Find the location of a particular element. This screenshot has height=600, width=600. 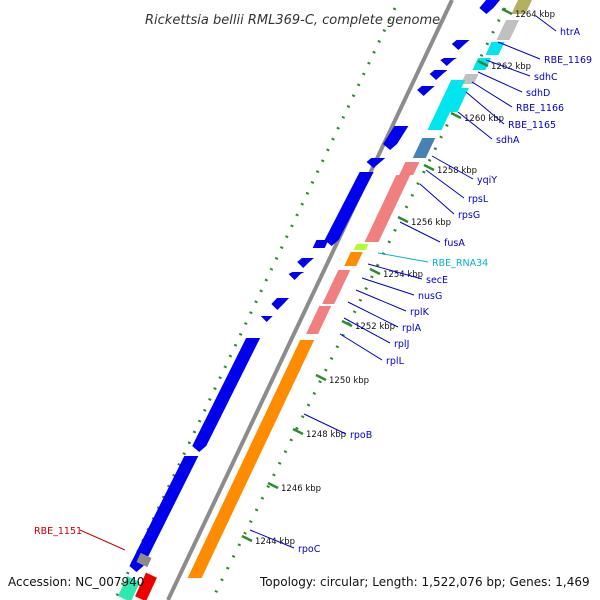

kbp-tick-label: 1244 kbp is located at coordinates (275, 542).